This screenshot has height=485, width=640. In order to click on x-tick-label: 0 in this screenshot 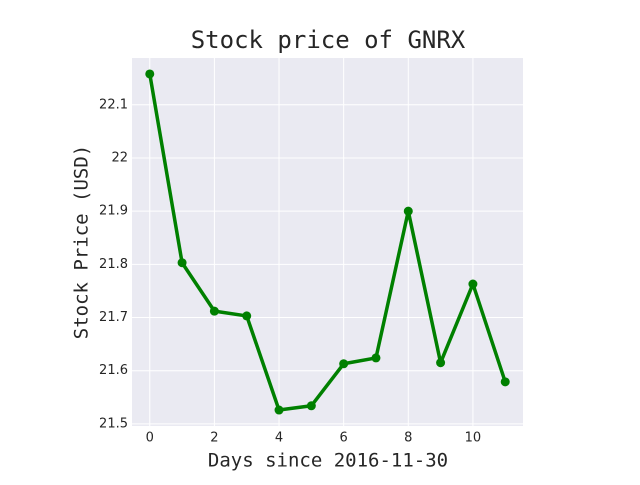, I will do `click(150, 438)`.